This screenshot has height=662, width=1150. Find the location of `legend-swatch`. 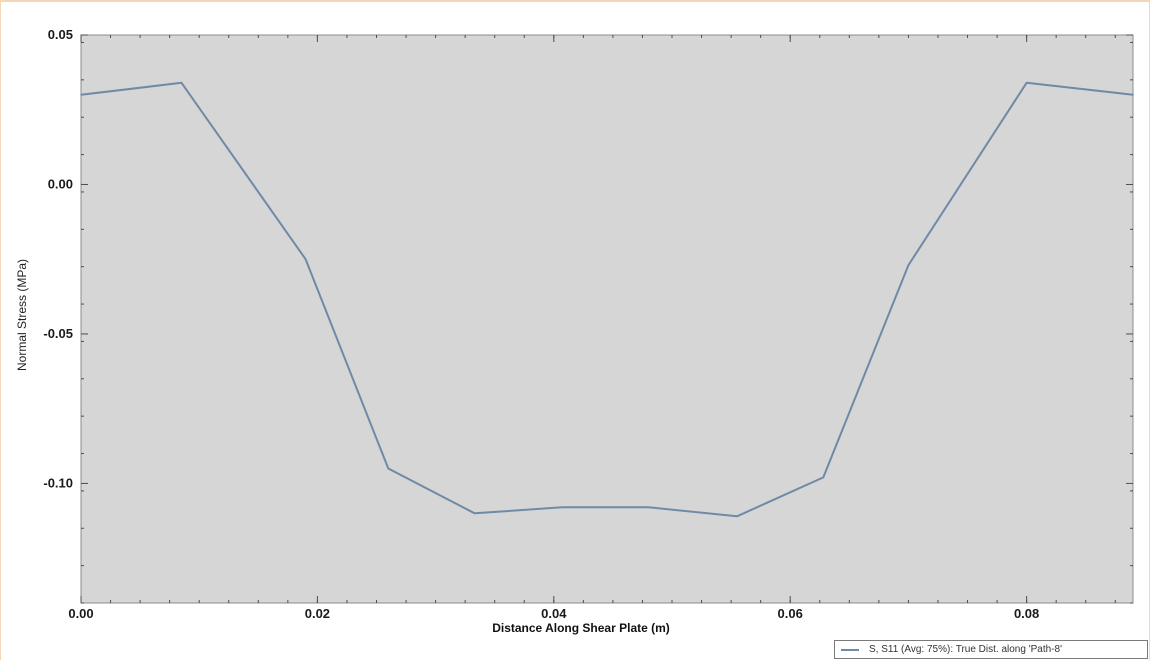

legend-swatch is located at coordinates (850, 649).